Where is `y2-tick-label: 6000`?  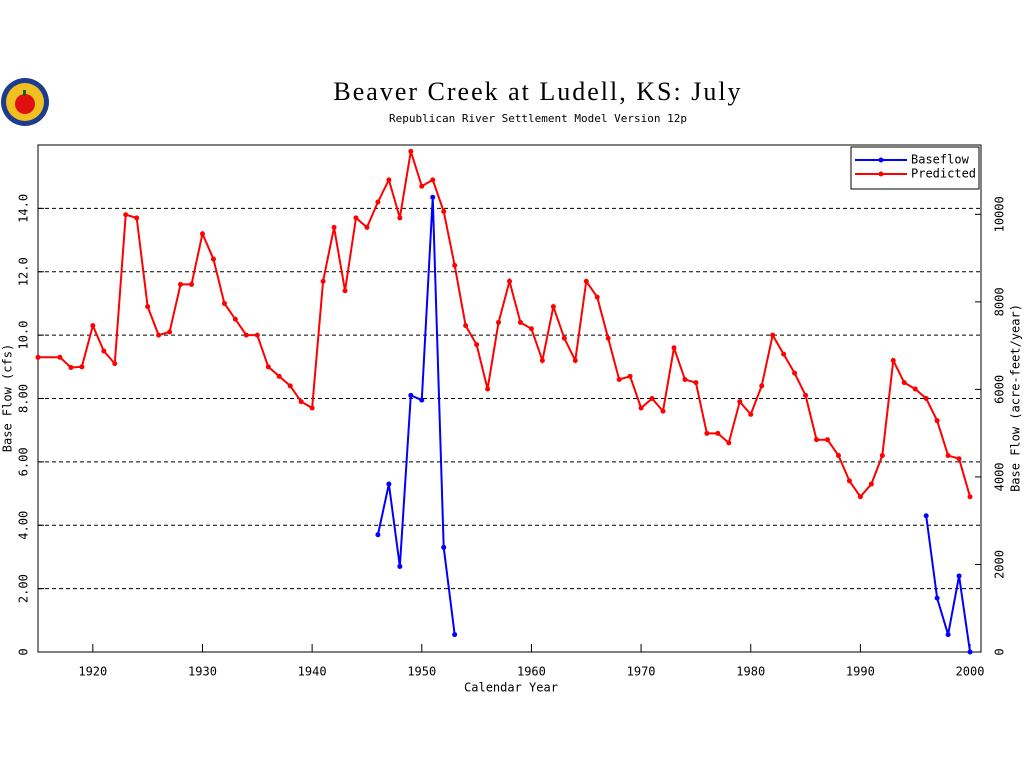 y2-tick-label: 6000 is located at coordinates (1000, 389).